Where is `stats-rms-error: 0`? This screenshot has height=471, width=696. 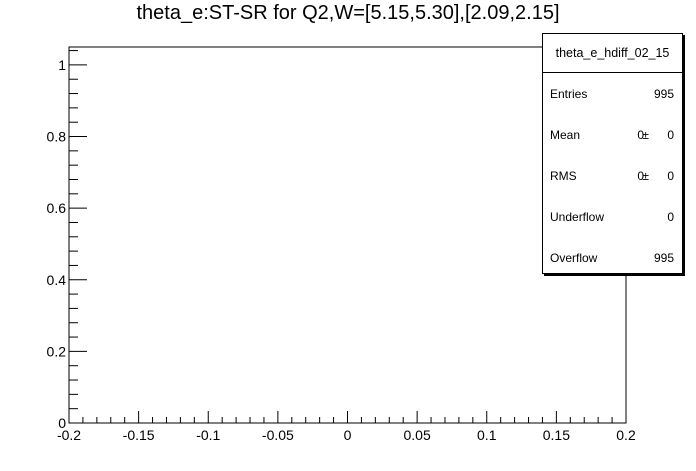 stats-rms-error: 0 is located at coordinates (670, 176).